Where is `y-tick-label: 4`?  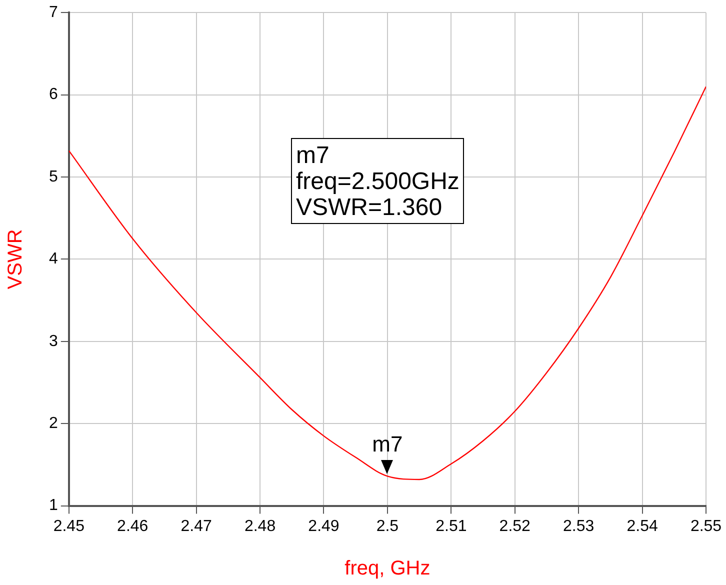
y-tick-label: 4 is located at coordinates (53, 259).